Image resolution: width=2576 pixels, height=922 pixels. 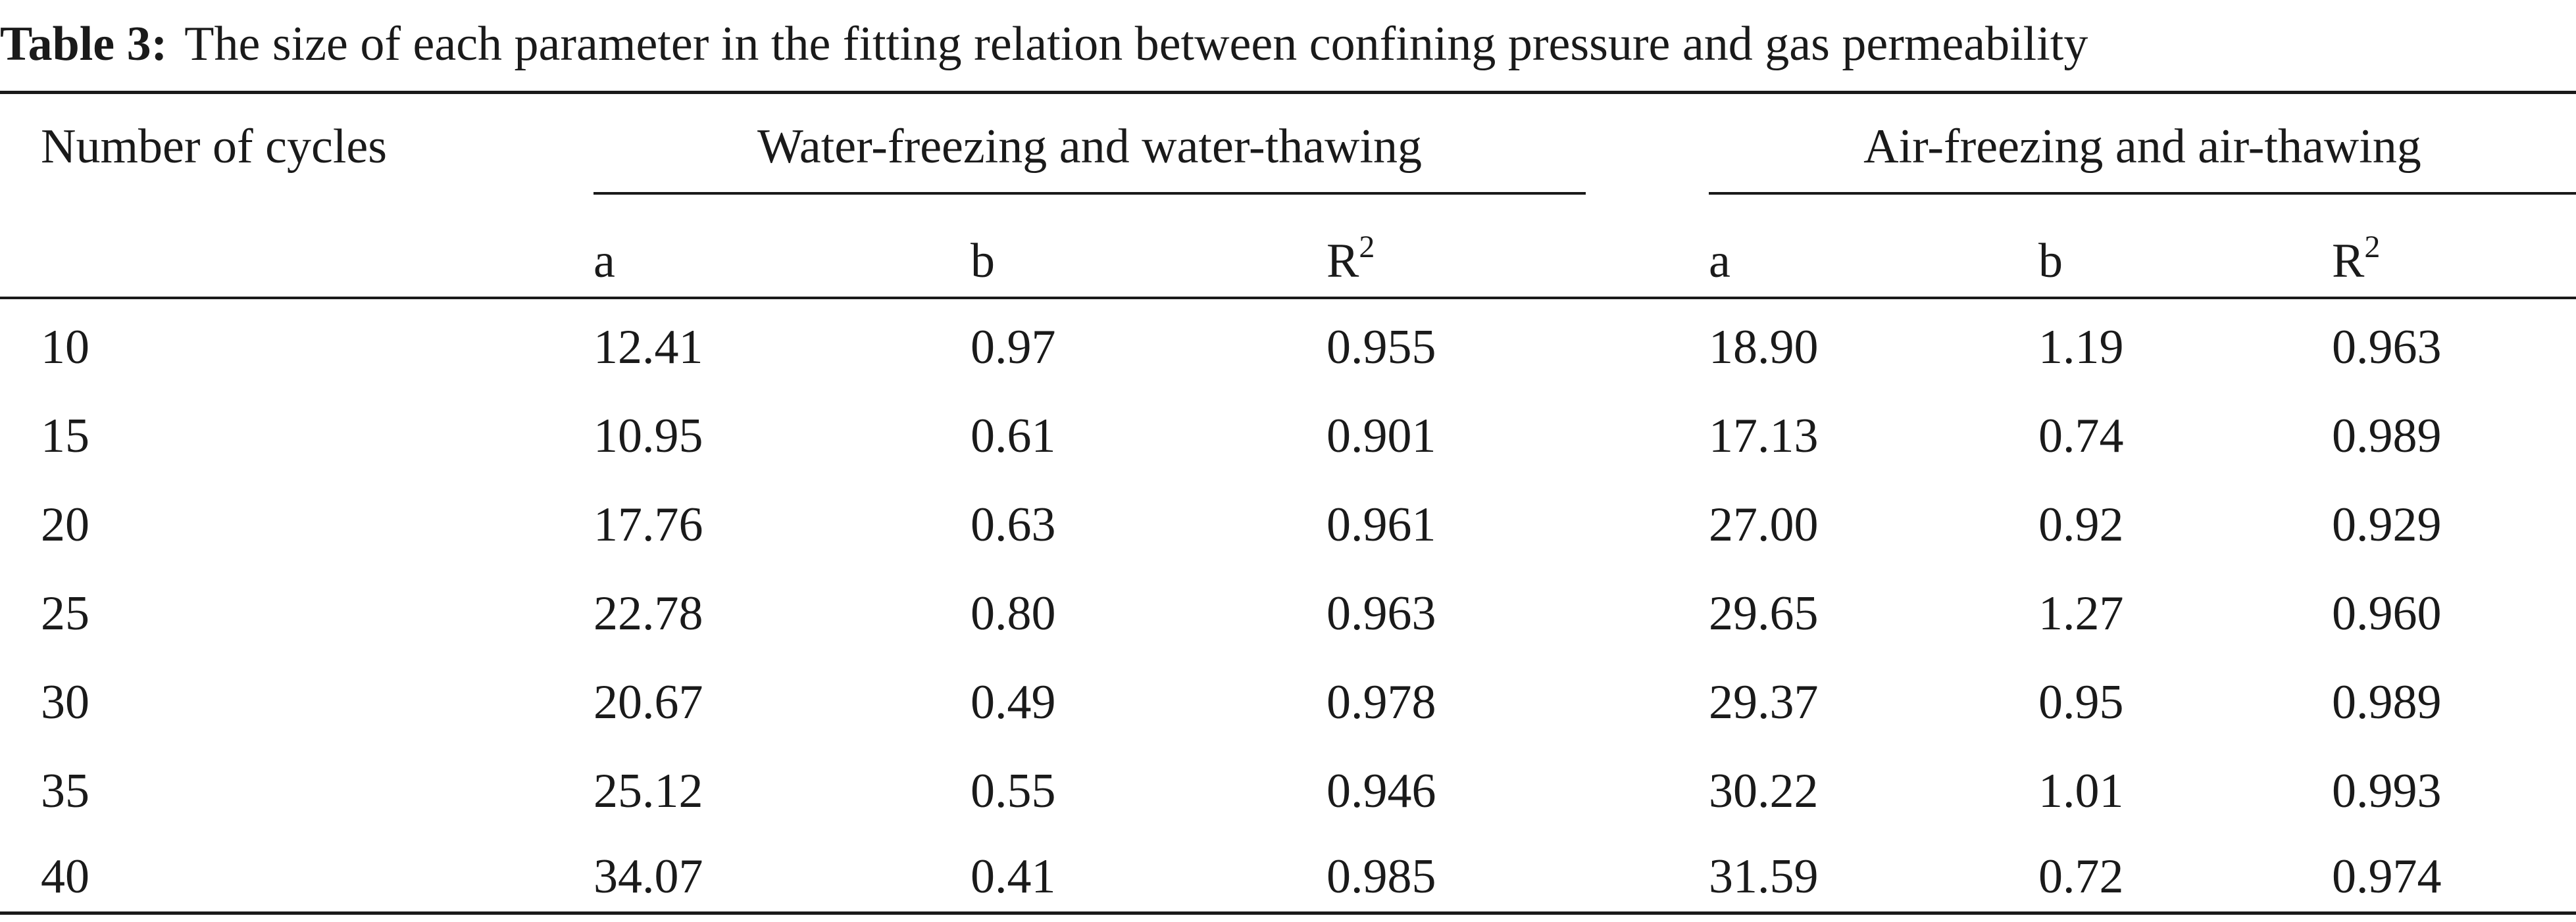 What do you see at coordinates (648, 436) in the screenshot?
I see `cell-water-a: 10.95` at bounding box center [648, 436].